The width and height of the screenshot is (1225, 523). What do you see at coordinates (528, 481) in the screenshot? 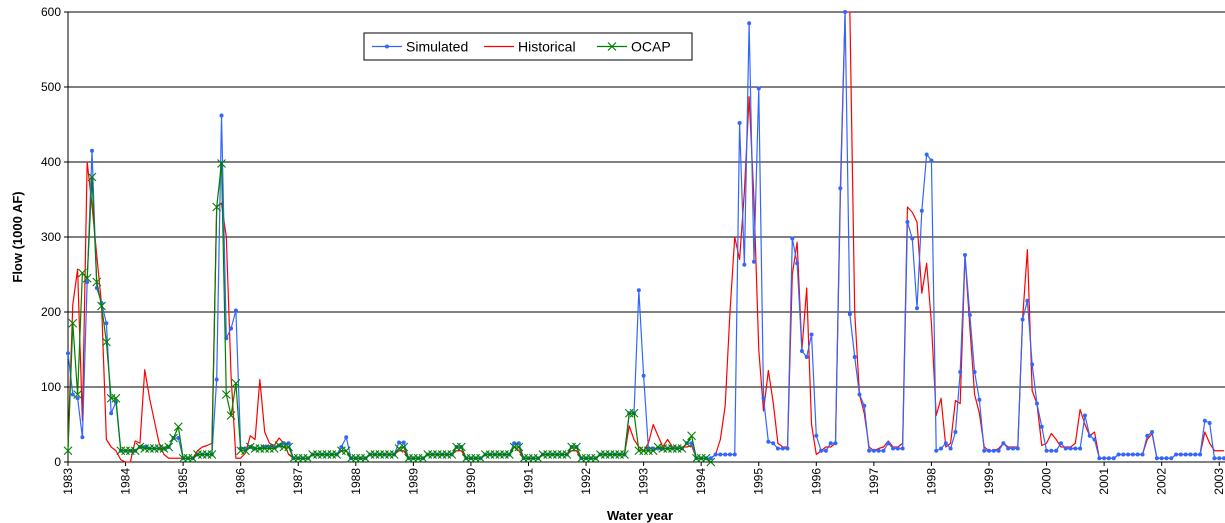
I see `x-tick-label: 1991` at bounding box center [528, 481].